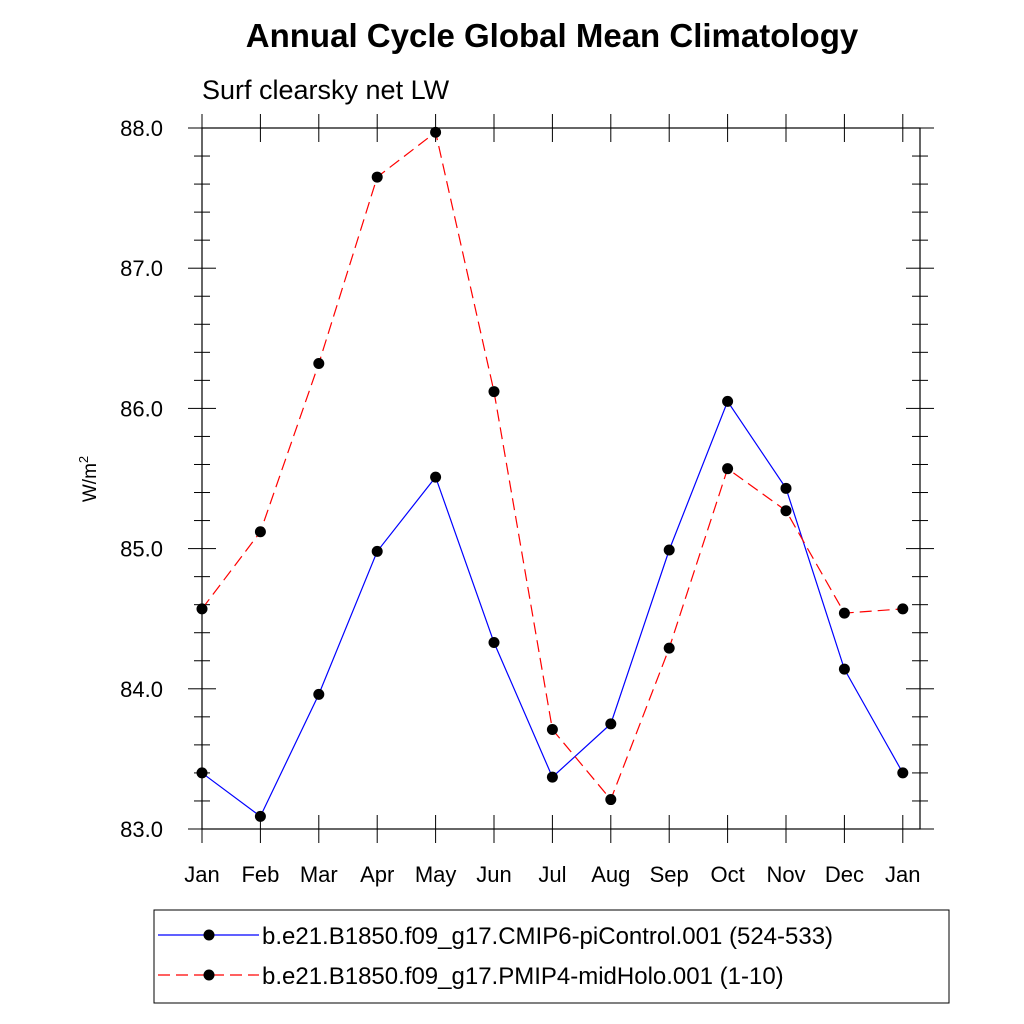 Image resolution: width=1024 pixels, height=1024 pixels. What do you see at coordinates (141, 128) in the screenshot?
I see `y-tick-label: 88.0` at bounding box center [141, 128].